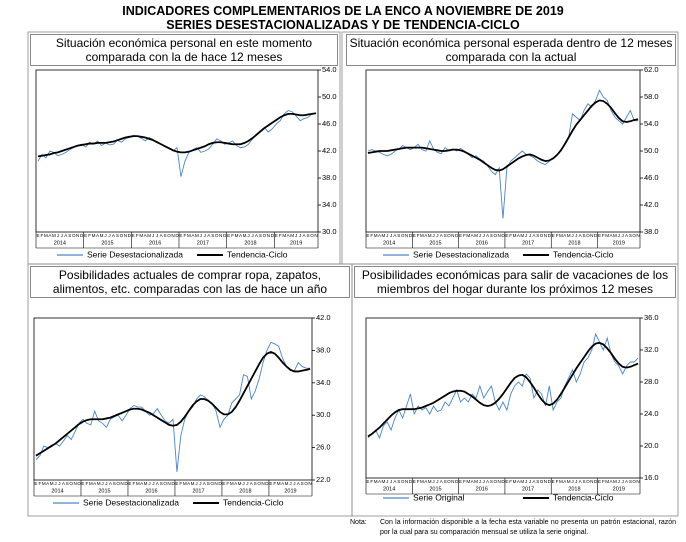 Image resolution: width=686 pixels, height=542 pixels. I want to click on year-label: 2015, so click(435, 243).